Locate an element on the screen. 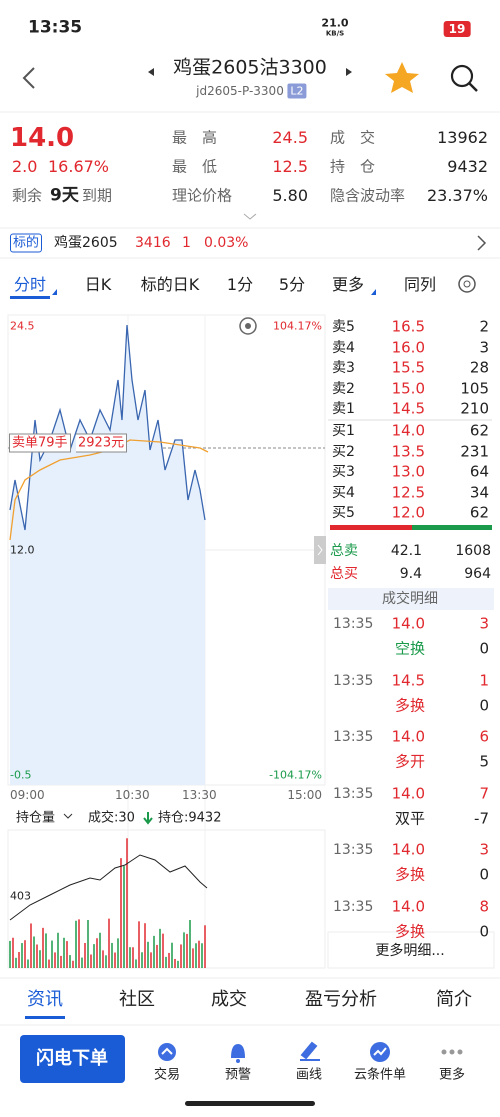 The image size is (500, 1117). label: 23.37% is located at coordinates (457, 195).